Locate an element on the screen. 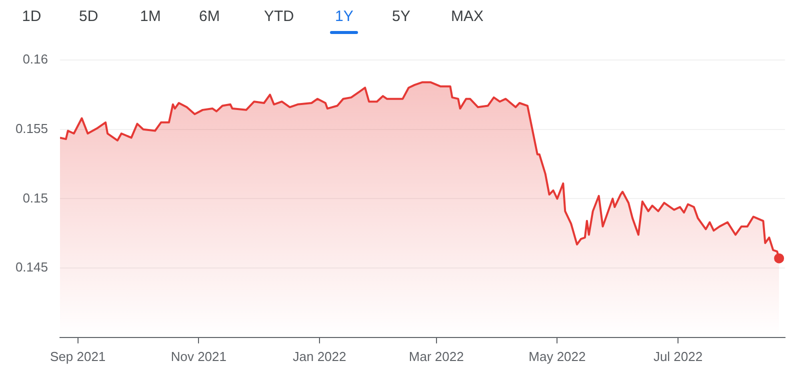 Image resolution: width=806 pixels, height=379 pixels. text: 5Y is located at coordinates (401, 16).